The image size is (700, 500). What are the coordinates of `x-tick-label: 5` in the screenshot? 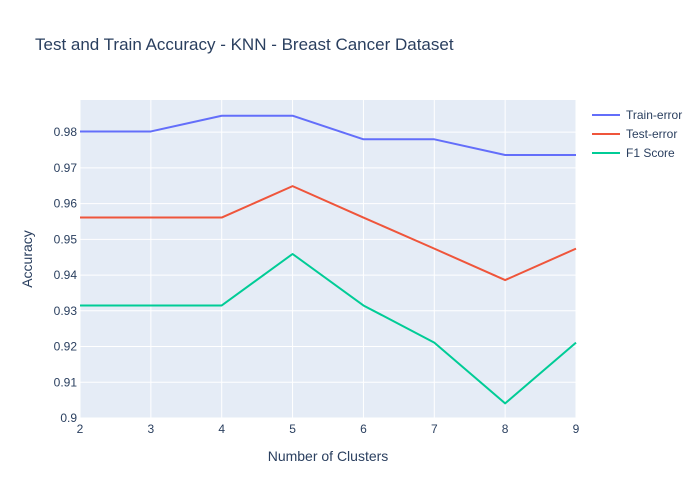 It's located at (292, 429).